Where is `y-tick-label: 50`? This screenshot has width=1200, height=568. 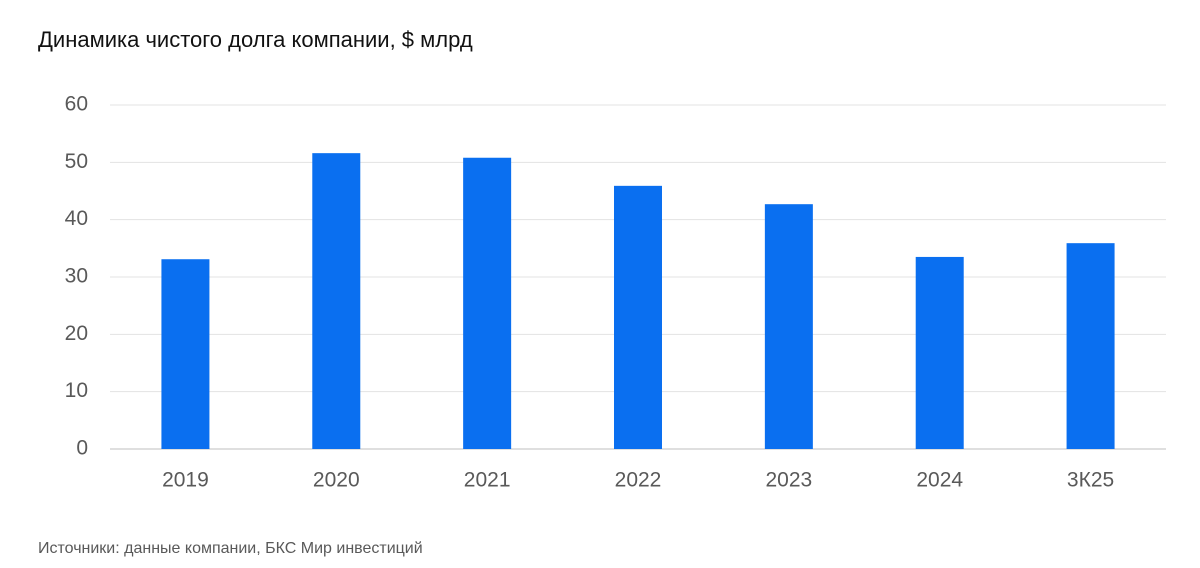 y-tick-label: 50 is located at coordinates (76, 161).